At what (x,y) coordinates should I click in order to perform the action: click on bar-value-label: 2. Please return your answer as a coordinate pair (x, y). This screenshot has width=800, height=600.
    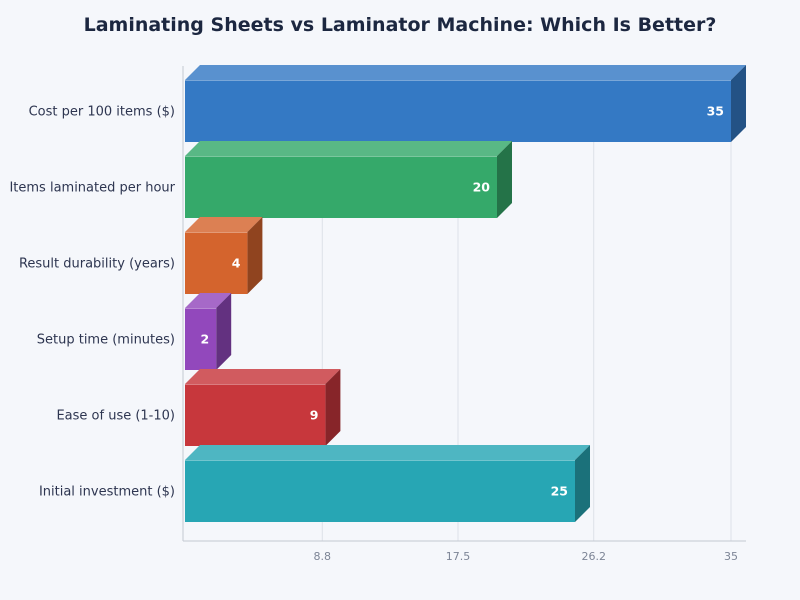
    Looking at the image, I should click on (204, 339).